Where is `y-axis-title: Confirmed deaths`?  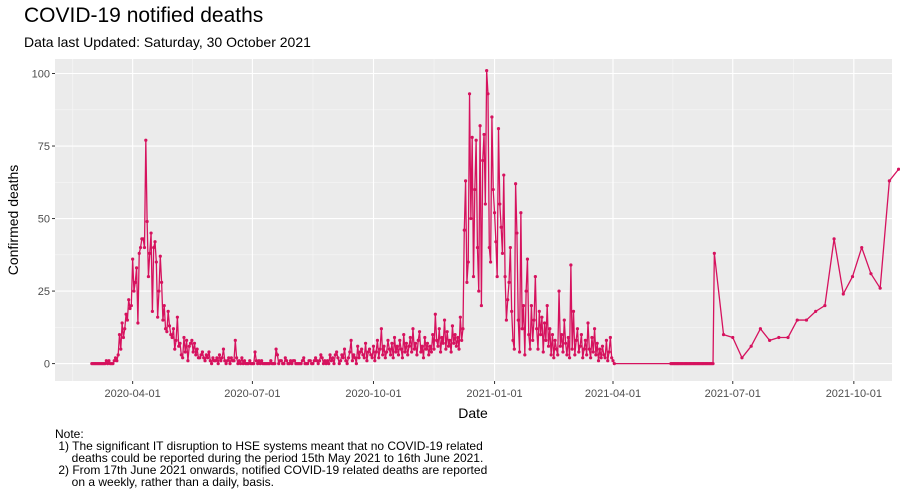
y-axis-title: Confirmed deaths is located at coordinates (13, 220).